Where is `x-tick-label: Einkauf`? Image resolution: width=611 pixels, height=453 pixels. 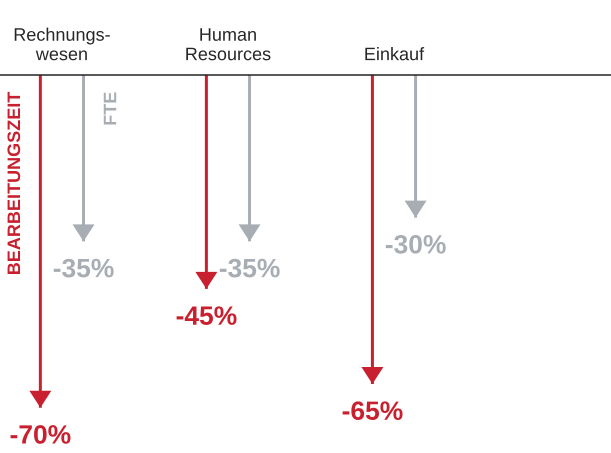 x-tick-label: Einkauf is located at coordinates (394, 53).